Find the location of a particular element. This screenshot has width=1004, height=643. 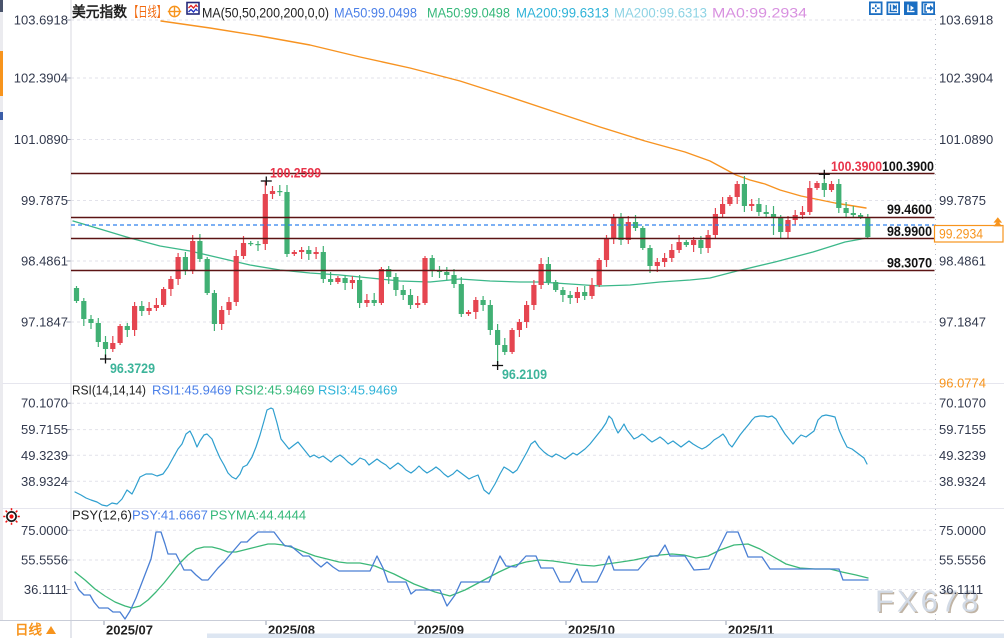

svg-text: 【日线】 is located at coordinates (147, 12).